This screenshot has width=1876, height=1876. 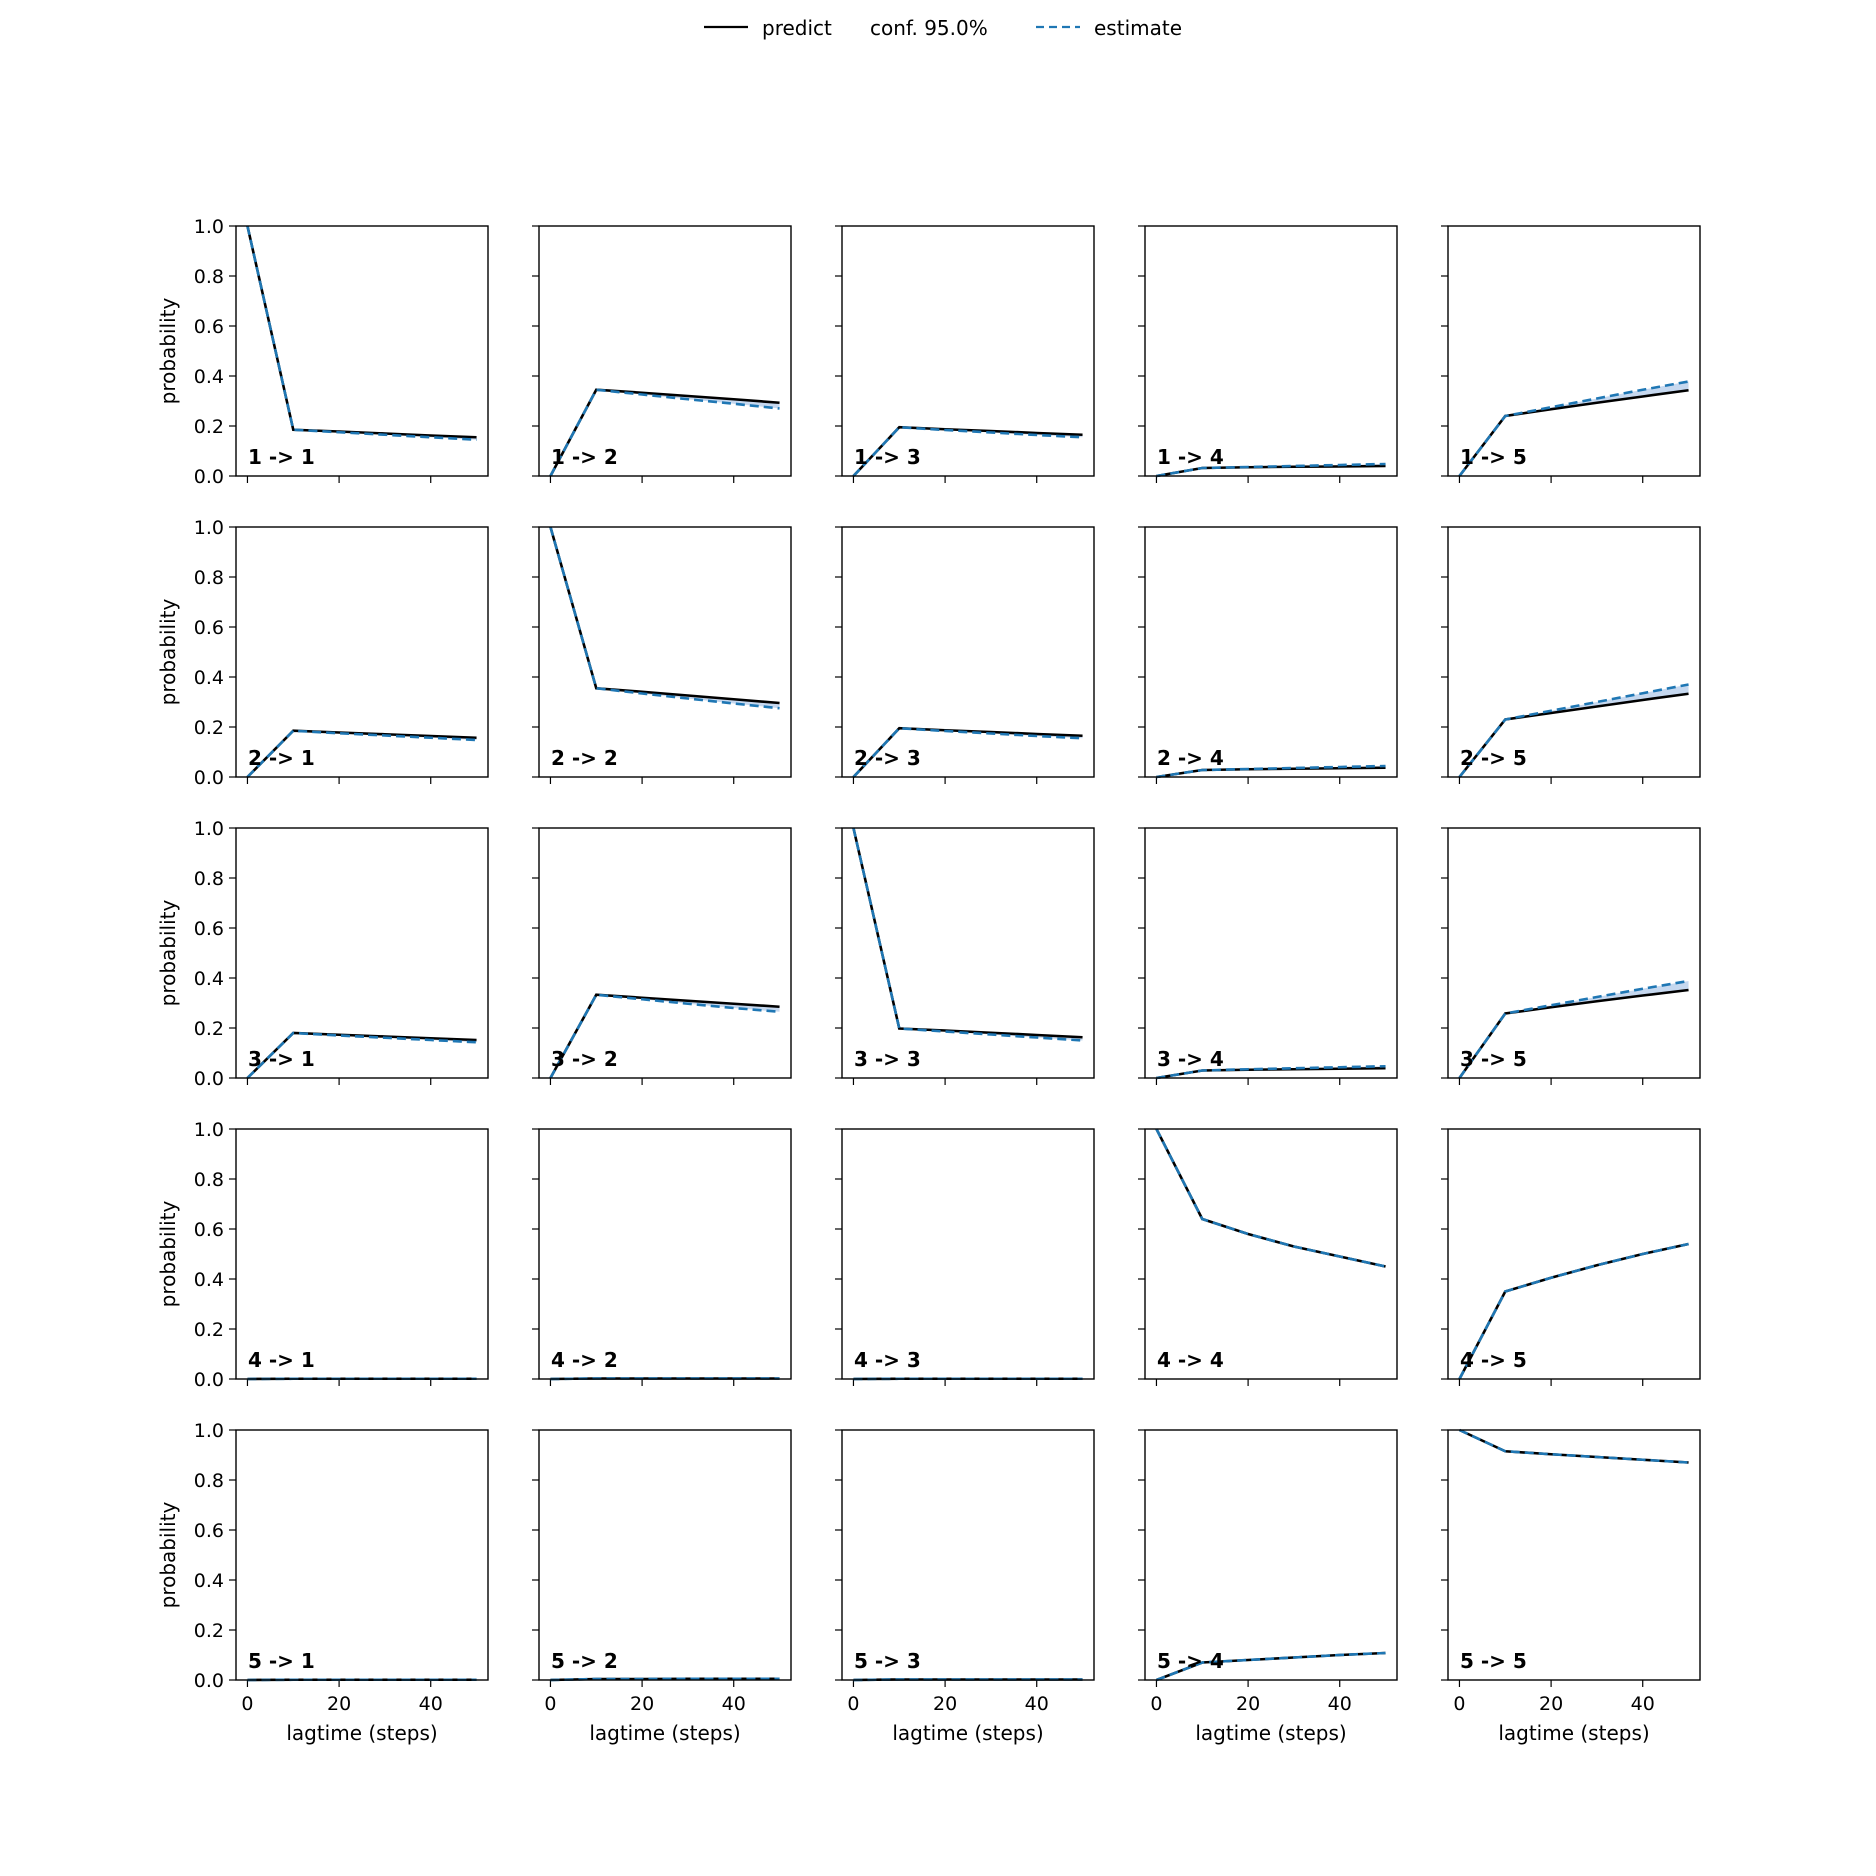 What do you see at coordinates (209, 1431) in the screenshot?
I see `panel-5-1-ytick-label: 1.0` at bounding box center [209, 1431].